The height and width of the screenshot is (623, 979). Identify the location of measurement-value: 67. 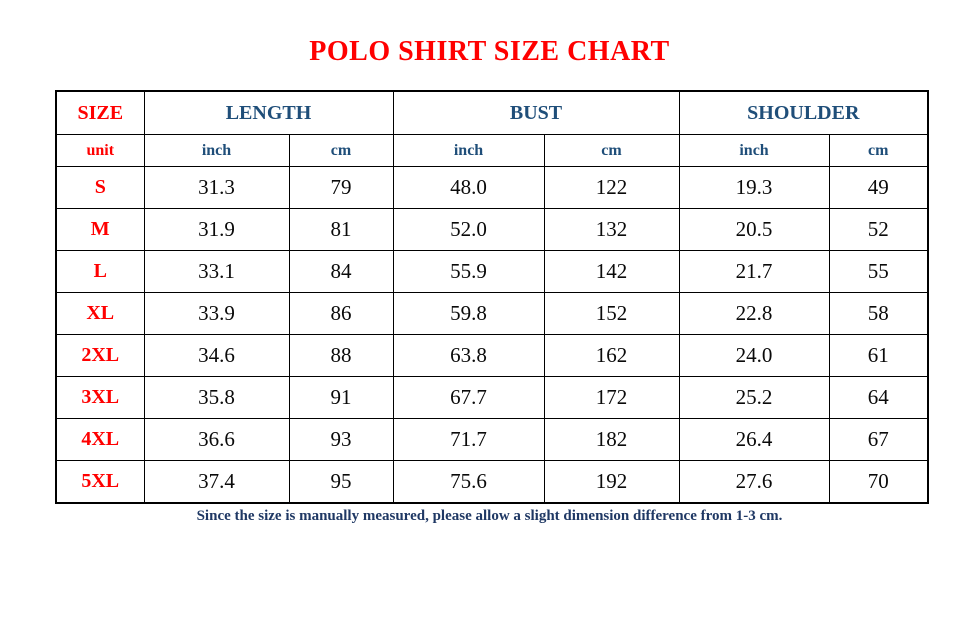
(878, 439).